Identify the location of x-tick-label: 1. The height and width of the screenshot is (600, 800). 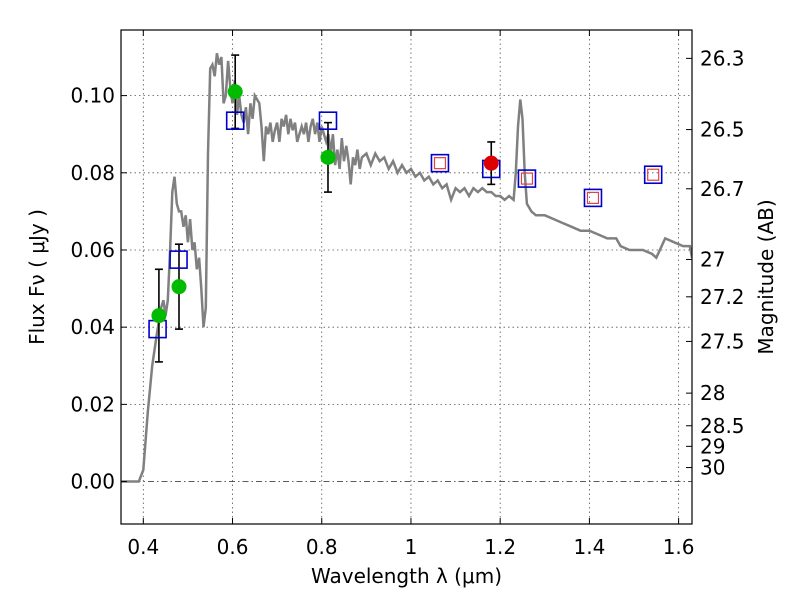
(411, 547).